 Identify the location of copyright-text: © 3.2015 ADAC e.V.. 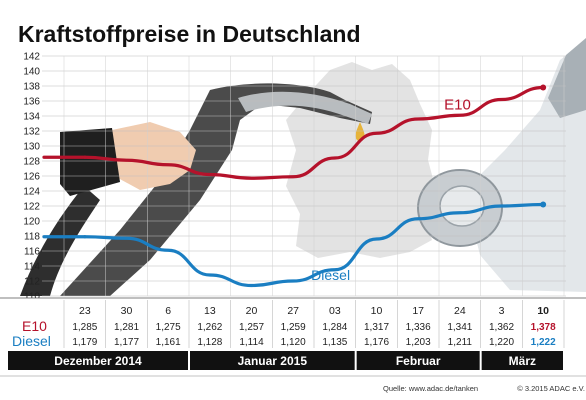
(551, 388).